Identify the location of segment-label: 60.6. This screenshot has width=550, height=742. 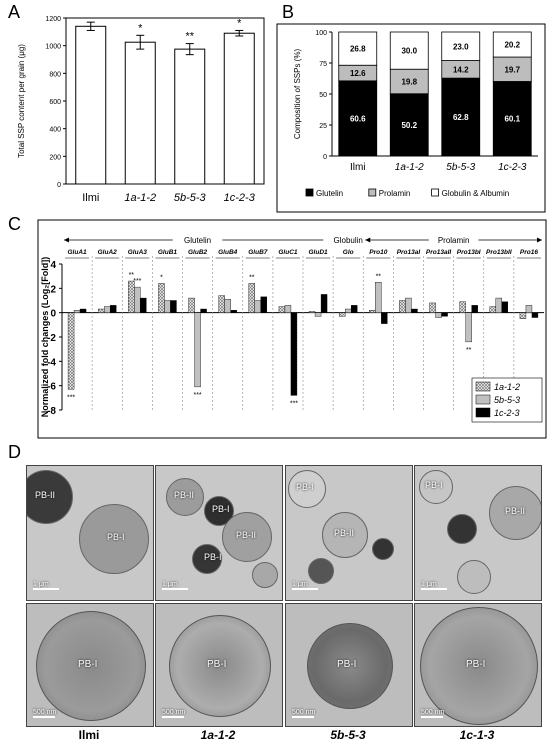
(358, 118).